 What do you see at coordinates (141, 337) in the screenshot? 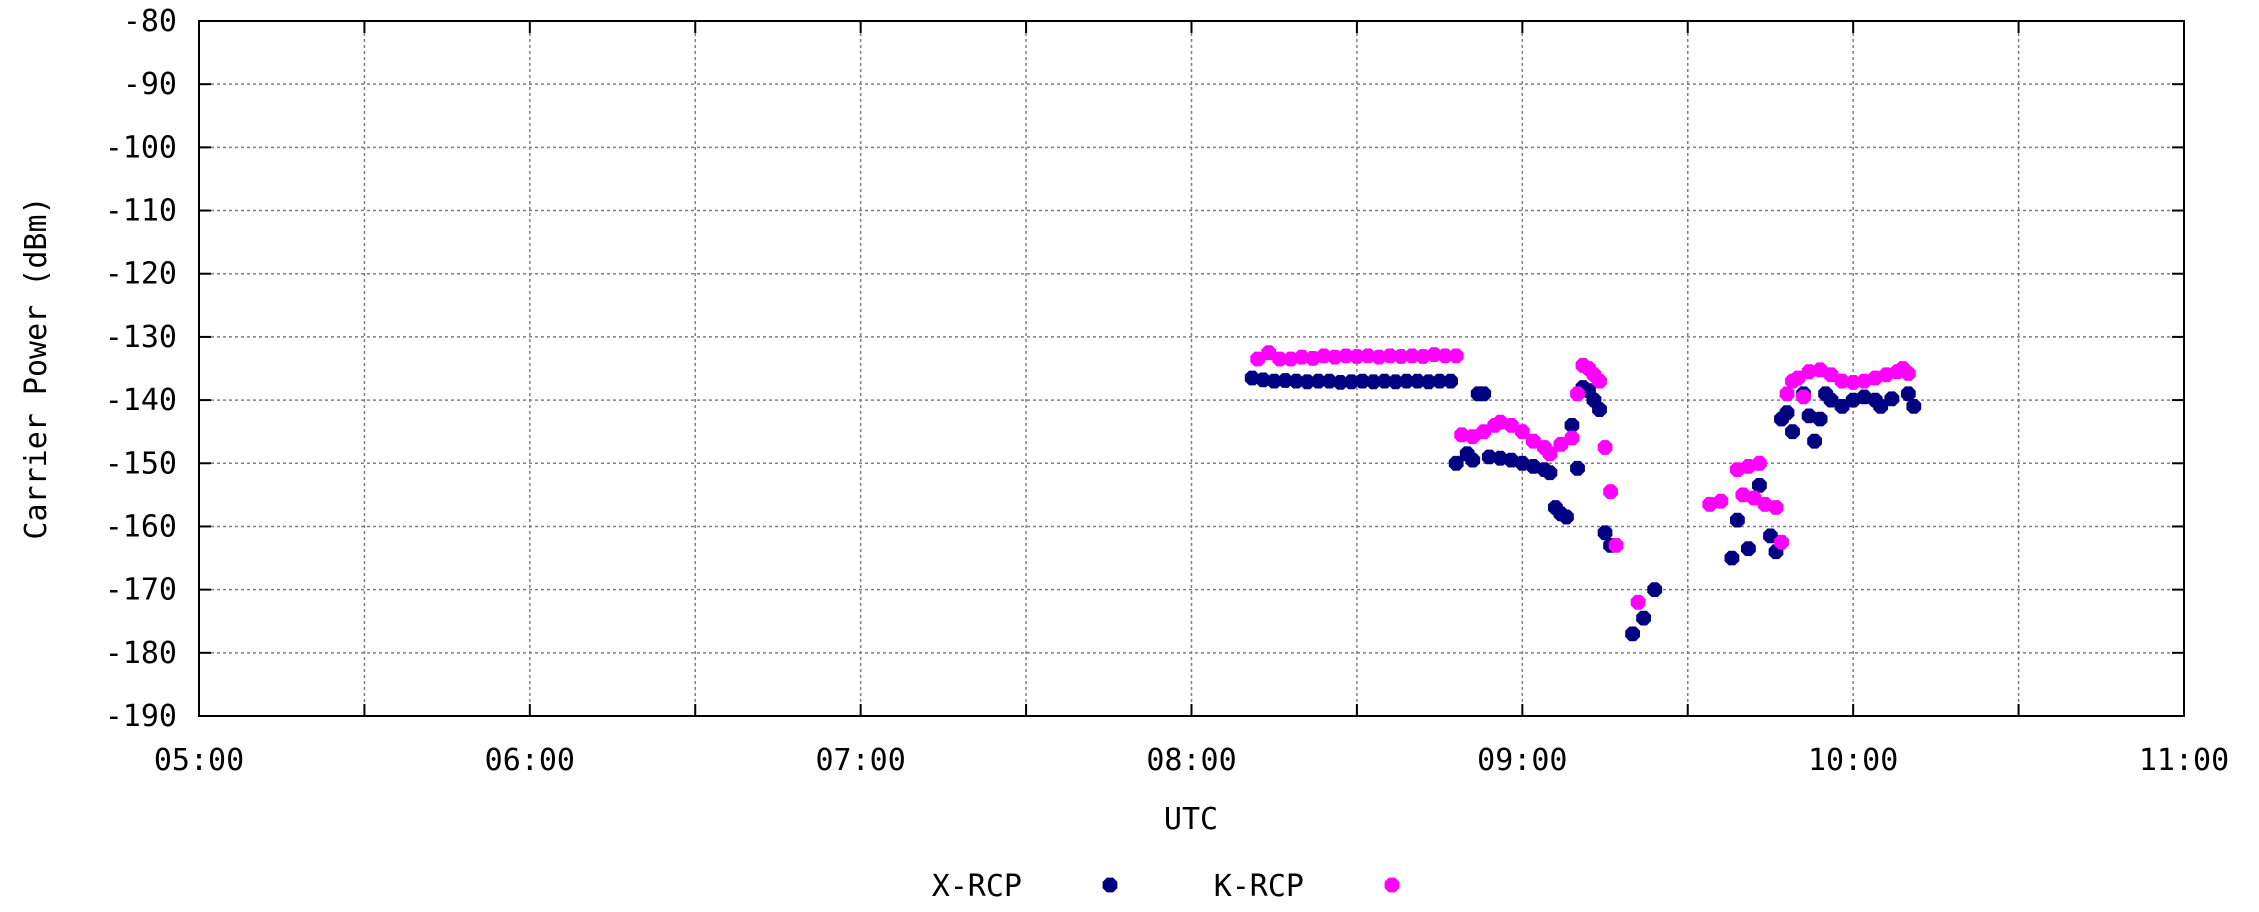
I see `y-tick-label: -130` at bounding box center [141, 337].